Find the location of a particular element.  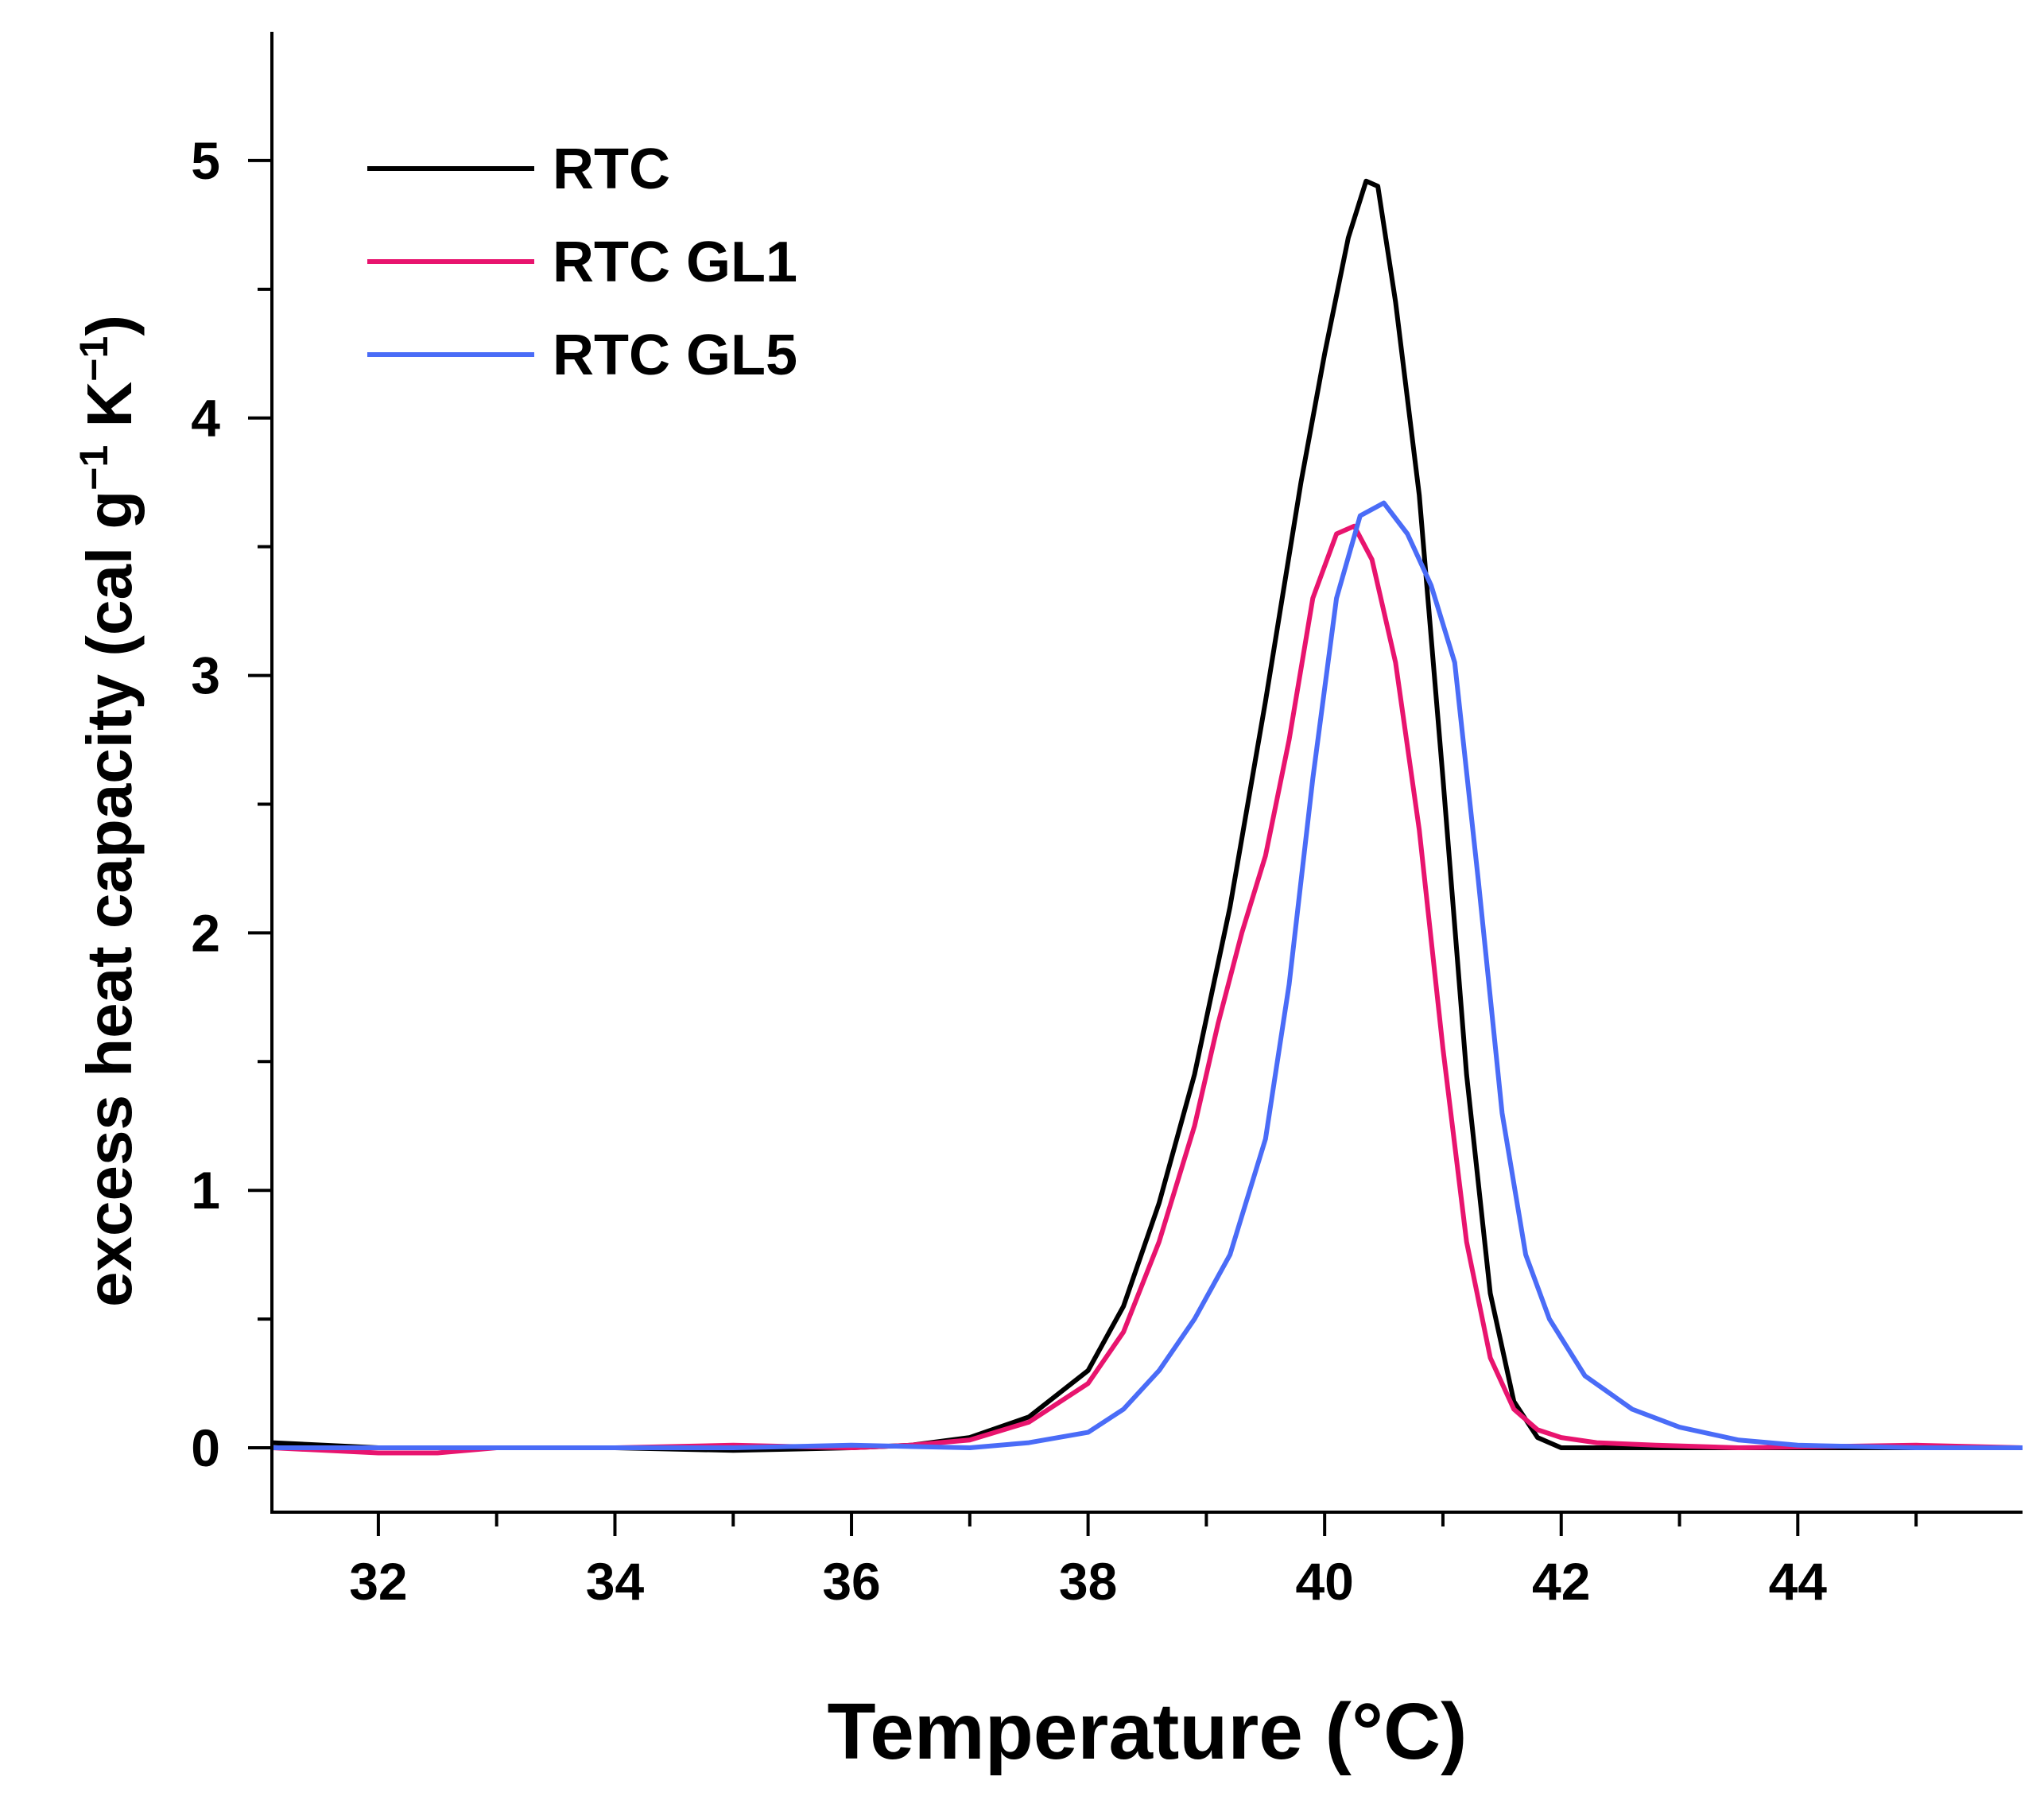

y-tick-label: 0 is located at coordinates (205, 1447).